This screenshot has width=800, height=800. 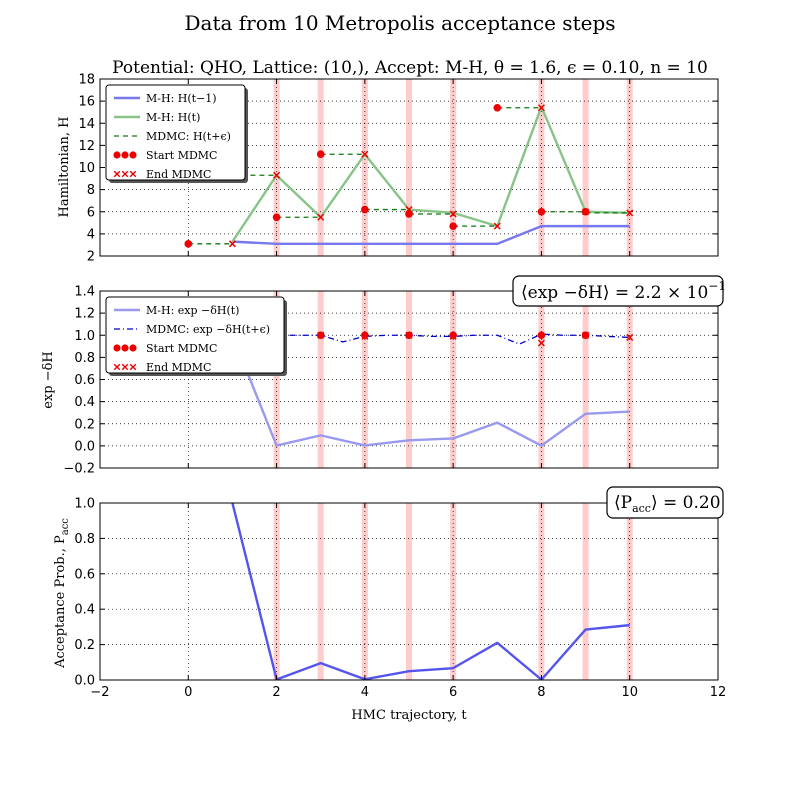 I want to click on svg-text: ⟨exp −δH⟩ = 2.2 × 10−1, so click(x=623, y=291).